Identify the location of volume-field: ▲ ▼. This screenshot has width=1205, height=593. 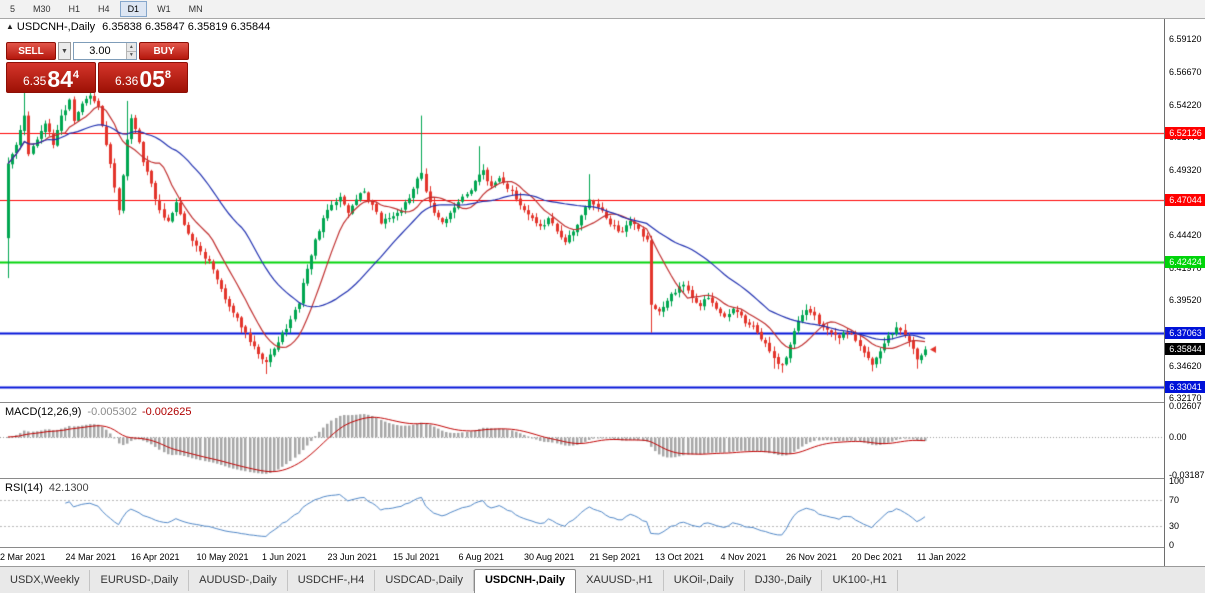
(105, 51).